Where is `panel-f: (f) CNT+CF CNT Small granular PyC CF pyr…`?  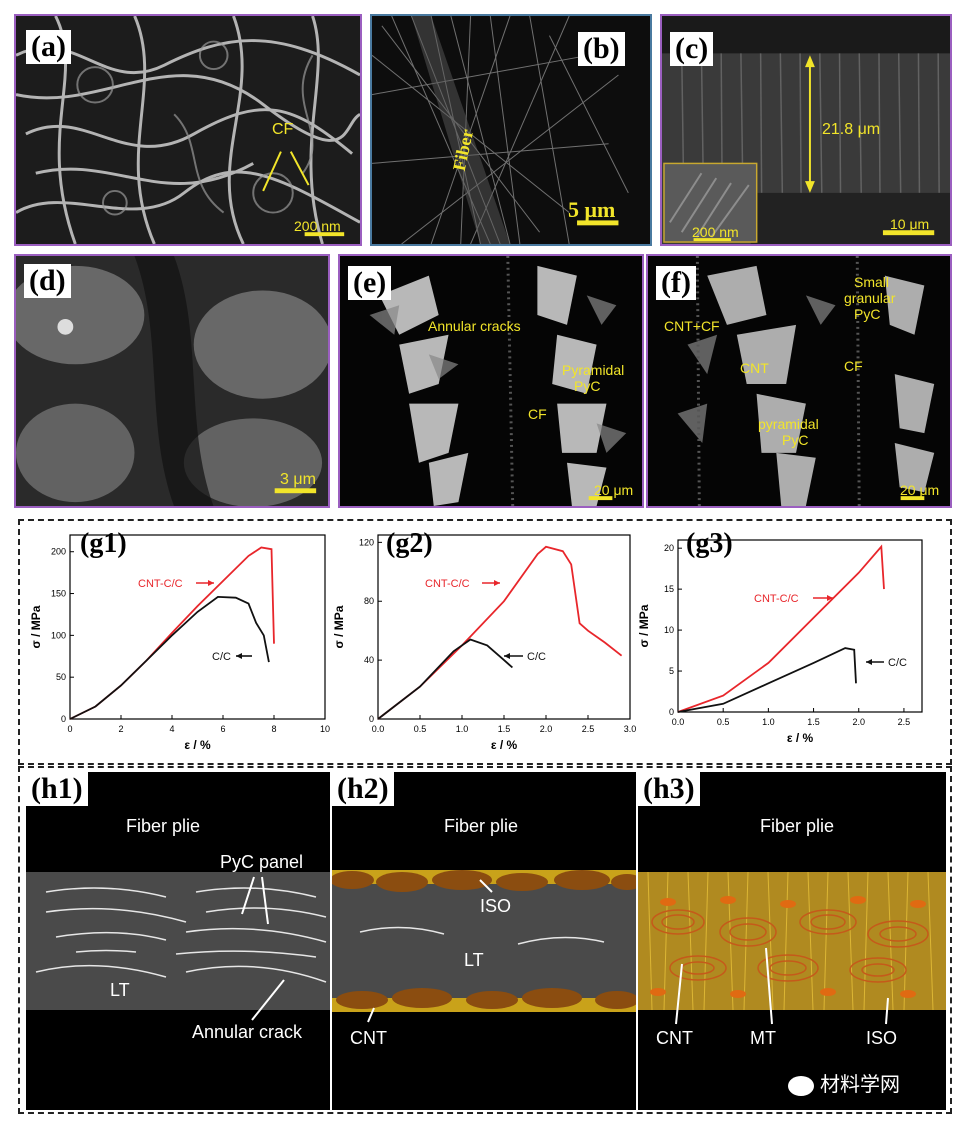
panel-f: (f) CNT+CF CNT Small granular PyC CF pyr… is located at coordinates (799, 381).